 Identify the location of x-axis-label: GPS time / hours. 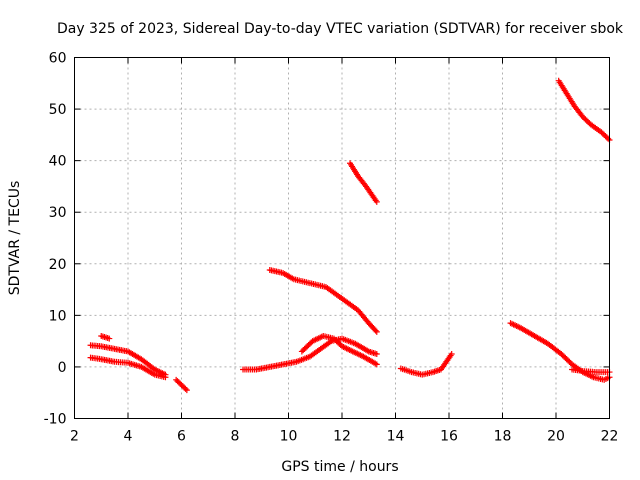
(339, 467).